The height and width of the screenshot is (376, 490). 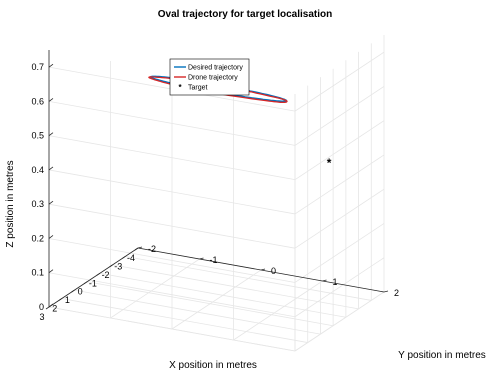 I want to click on x-tick-label: -3, so click(x=118, y=266).